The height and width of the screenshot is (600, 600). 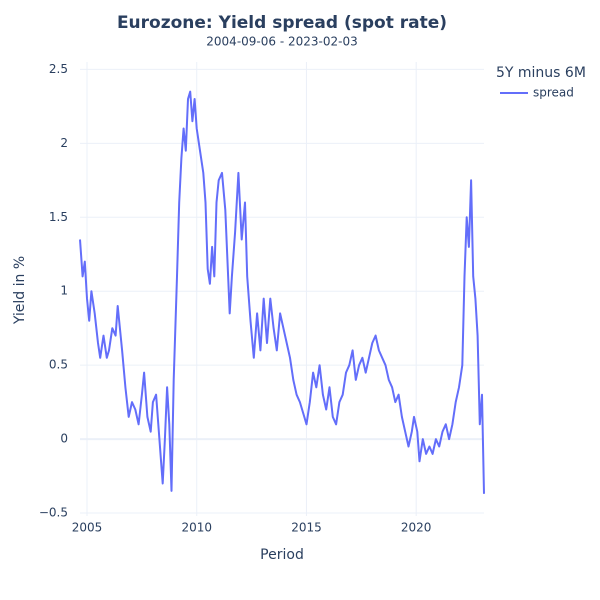 I want to click on y-tick-label: 2.5, so click(x=58, y=69).